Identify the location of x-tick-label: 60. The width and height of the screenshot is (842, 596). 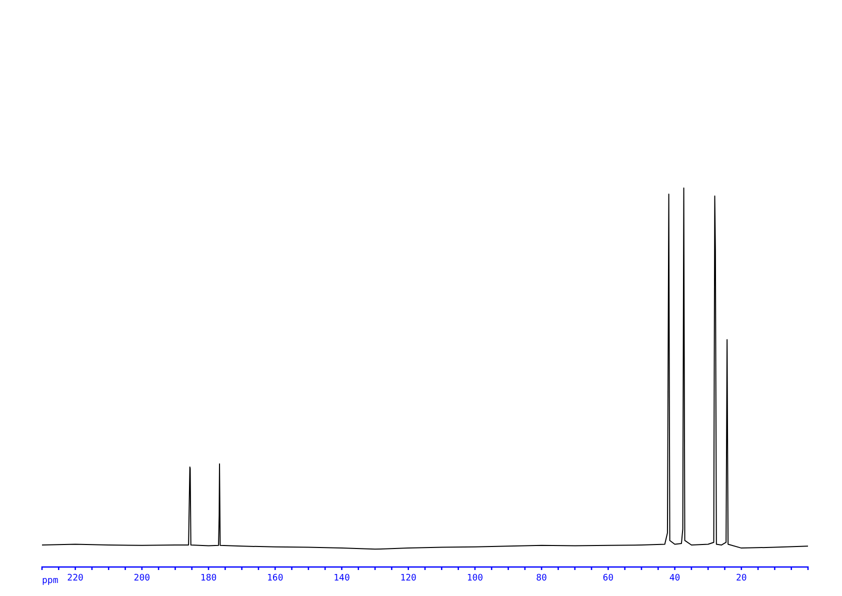
(608, 578).